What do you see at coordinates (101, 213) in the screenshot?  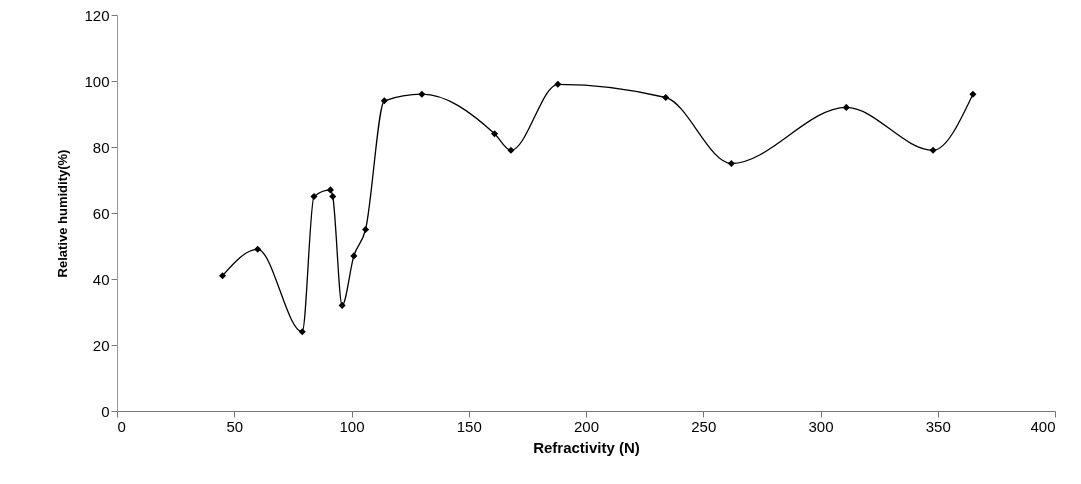 I see `y-tick-label: 60` at bounding box center [101, 213].